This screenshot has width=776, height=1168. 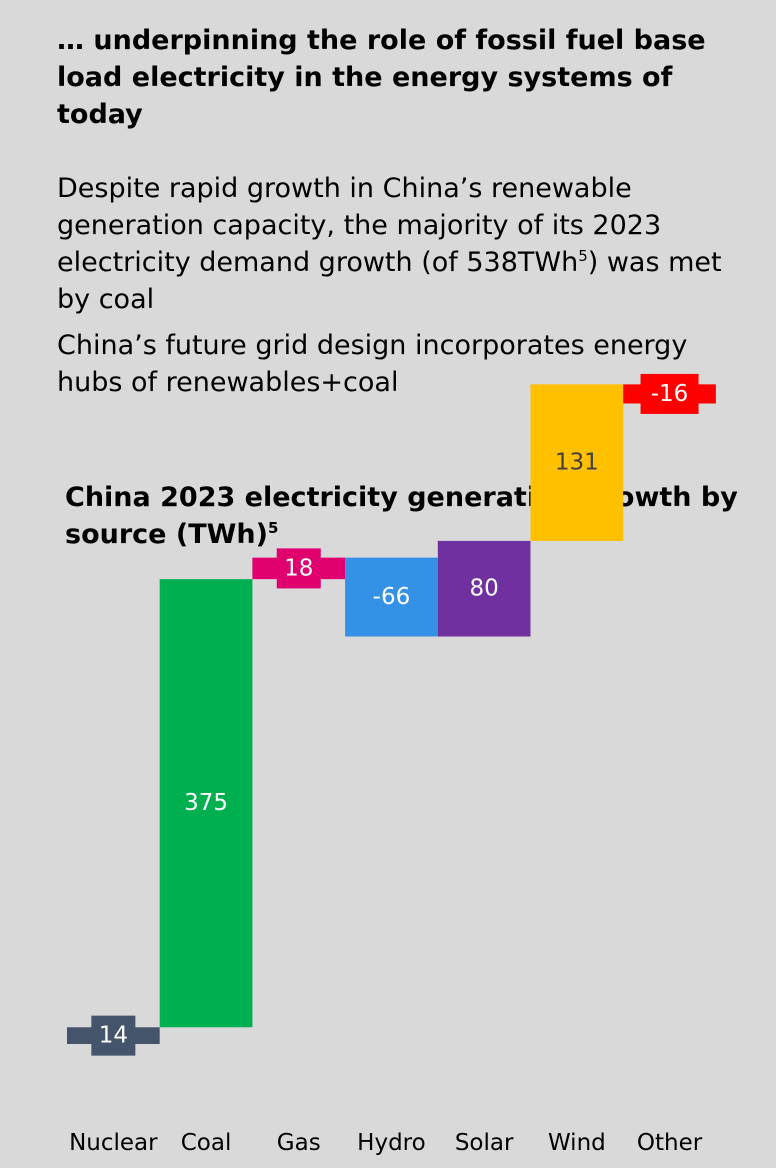 I want to click on data-label-bg-other, so click(x=669, y=393).